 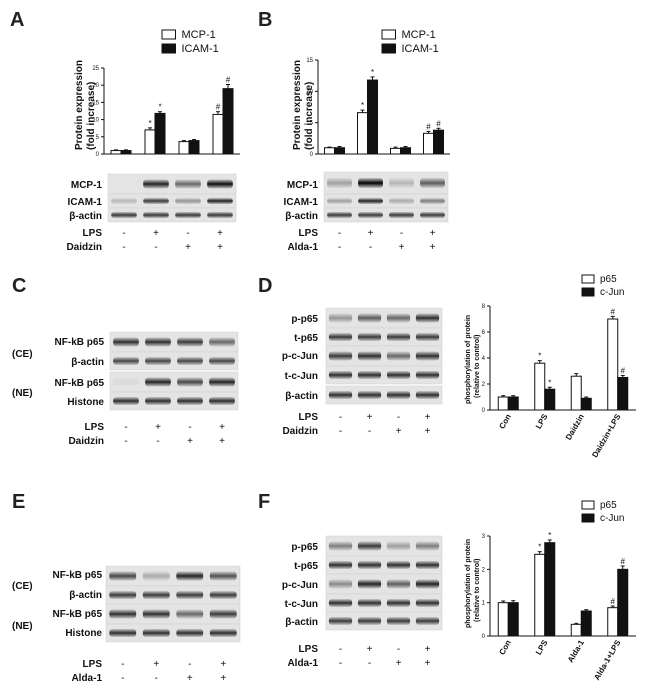 What do you see at coordinates (174, 342) in the screenshot?
I see `blot-nfkb-ce-c` at bounding box center [174, 342].